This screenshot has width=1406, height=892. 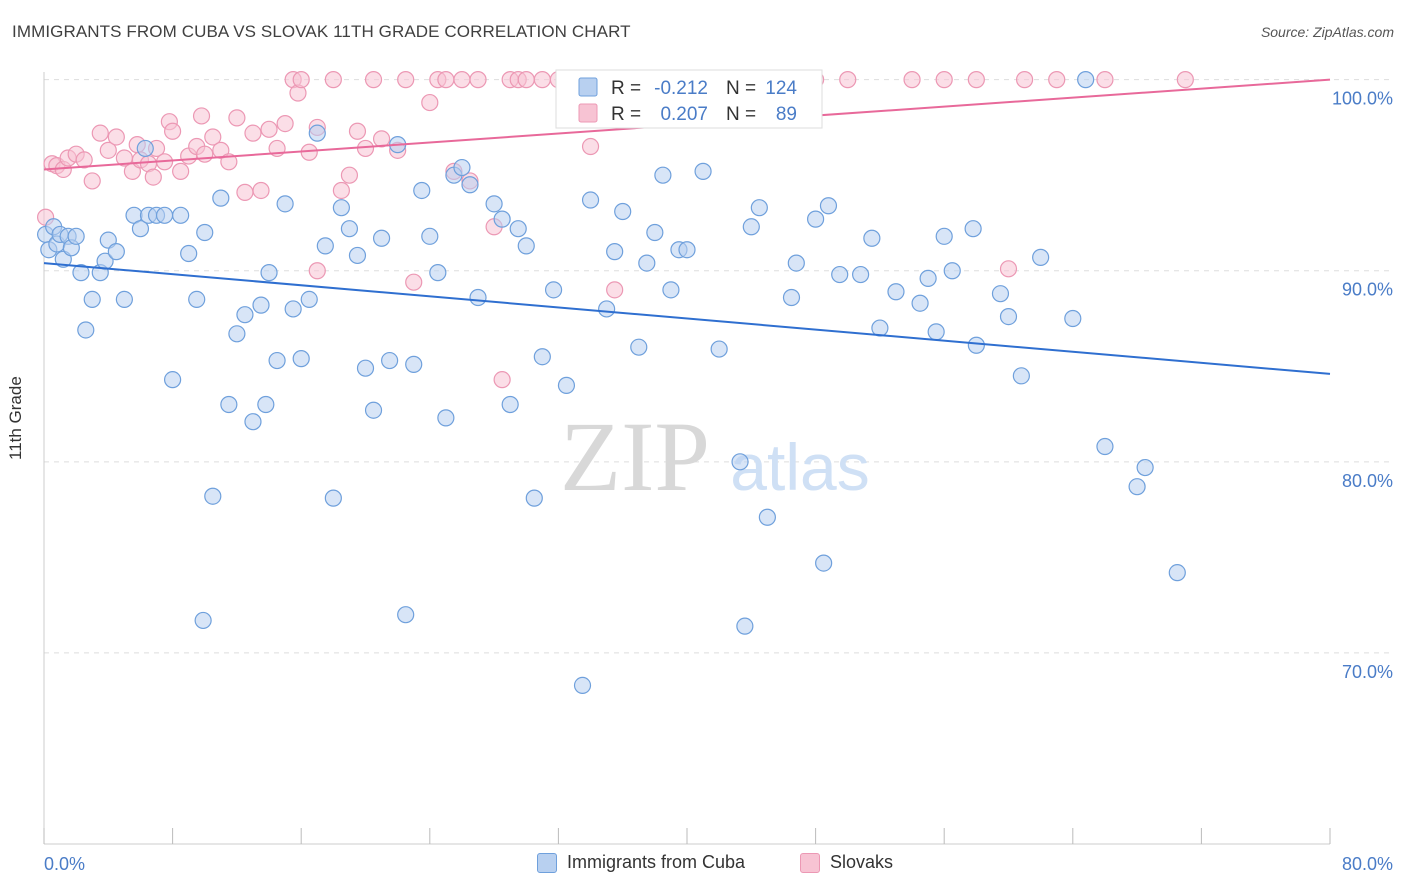 I want to click on legend-swatch-cuba, so click(x=547, y=862).